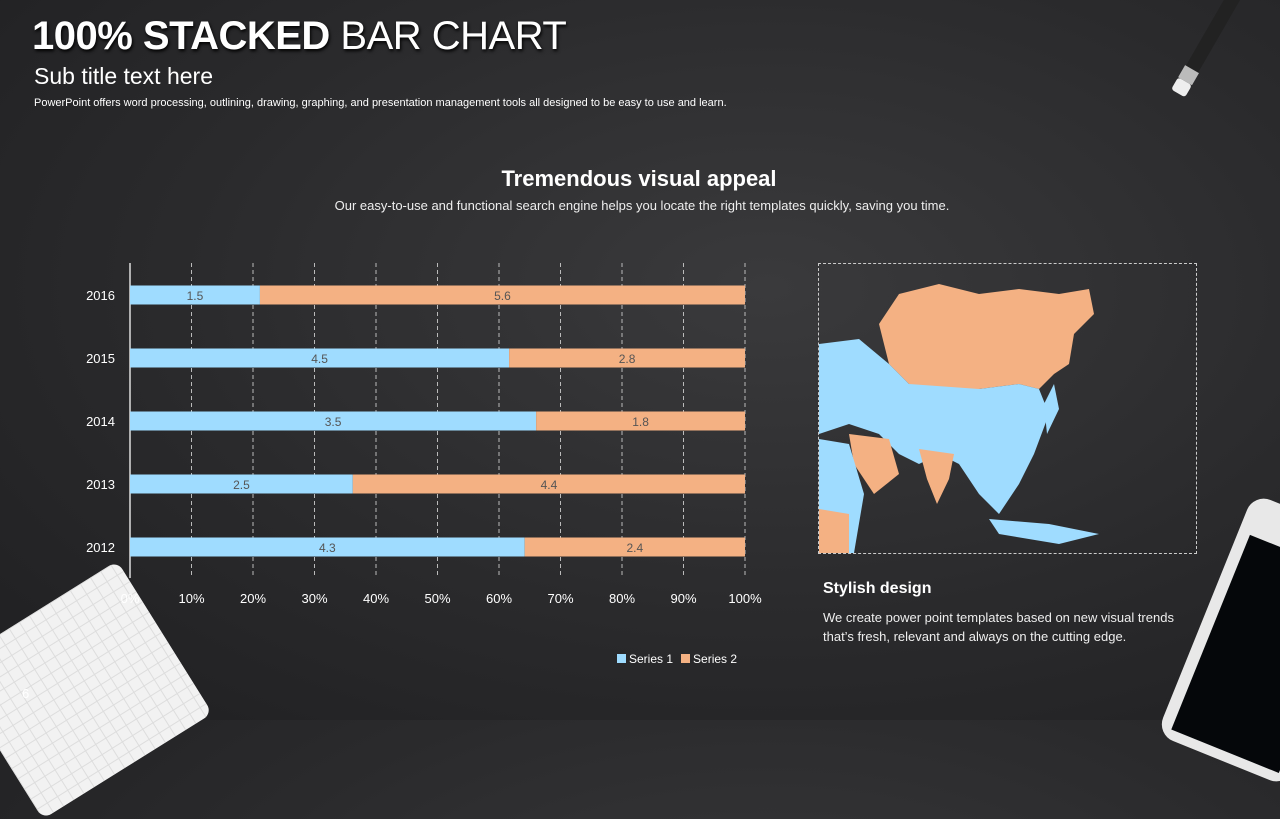 The image size is (1280, 819). Describe the element at coordinates (874, 464) in the screenshot. I see `arabia-region` at that location.